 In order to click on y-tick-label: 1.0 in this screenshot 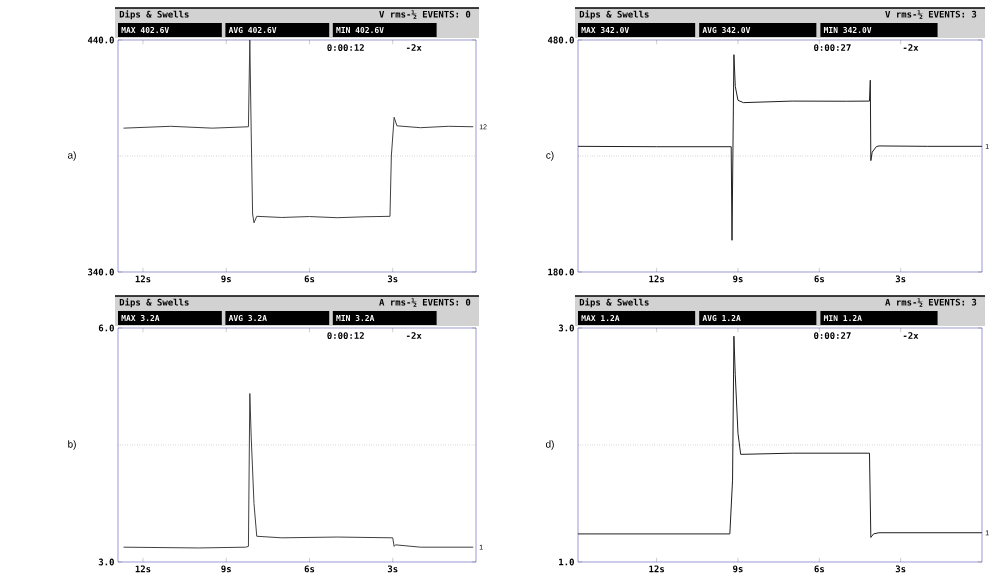, I will do `click(566, 562)`.